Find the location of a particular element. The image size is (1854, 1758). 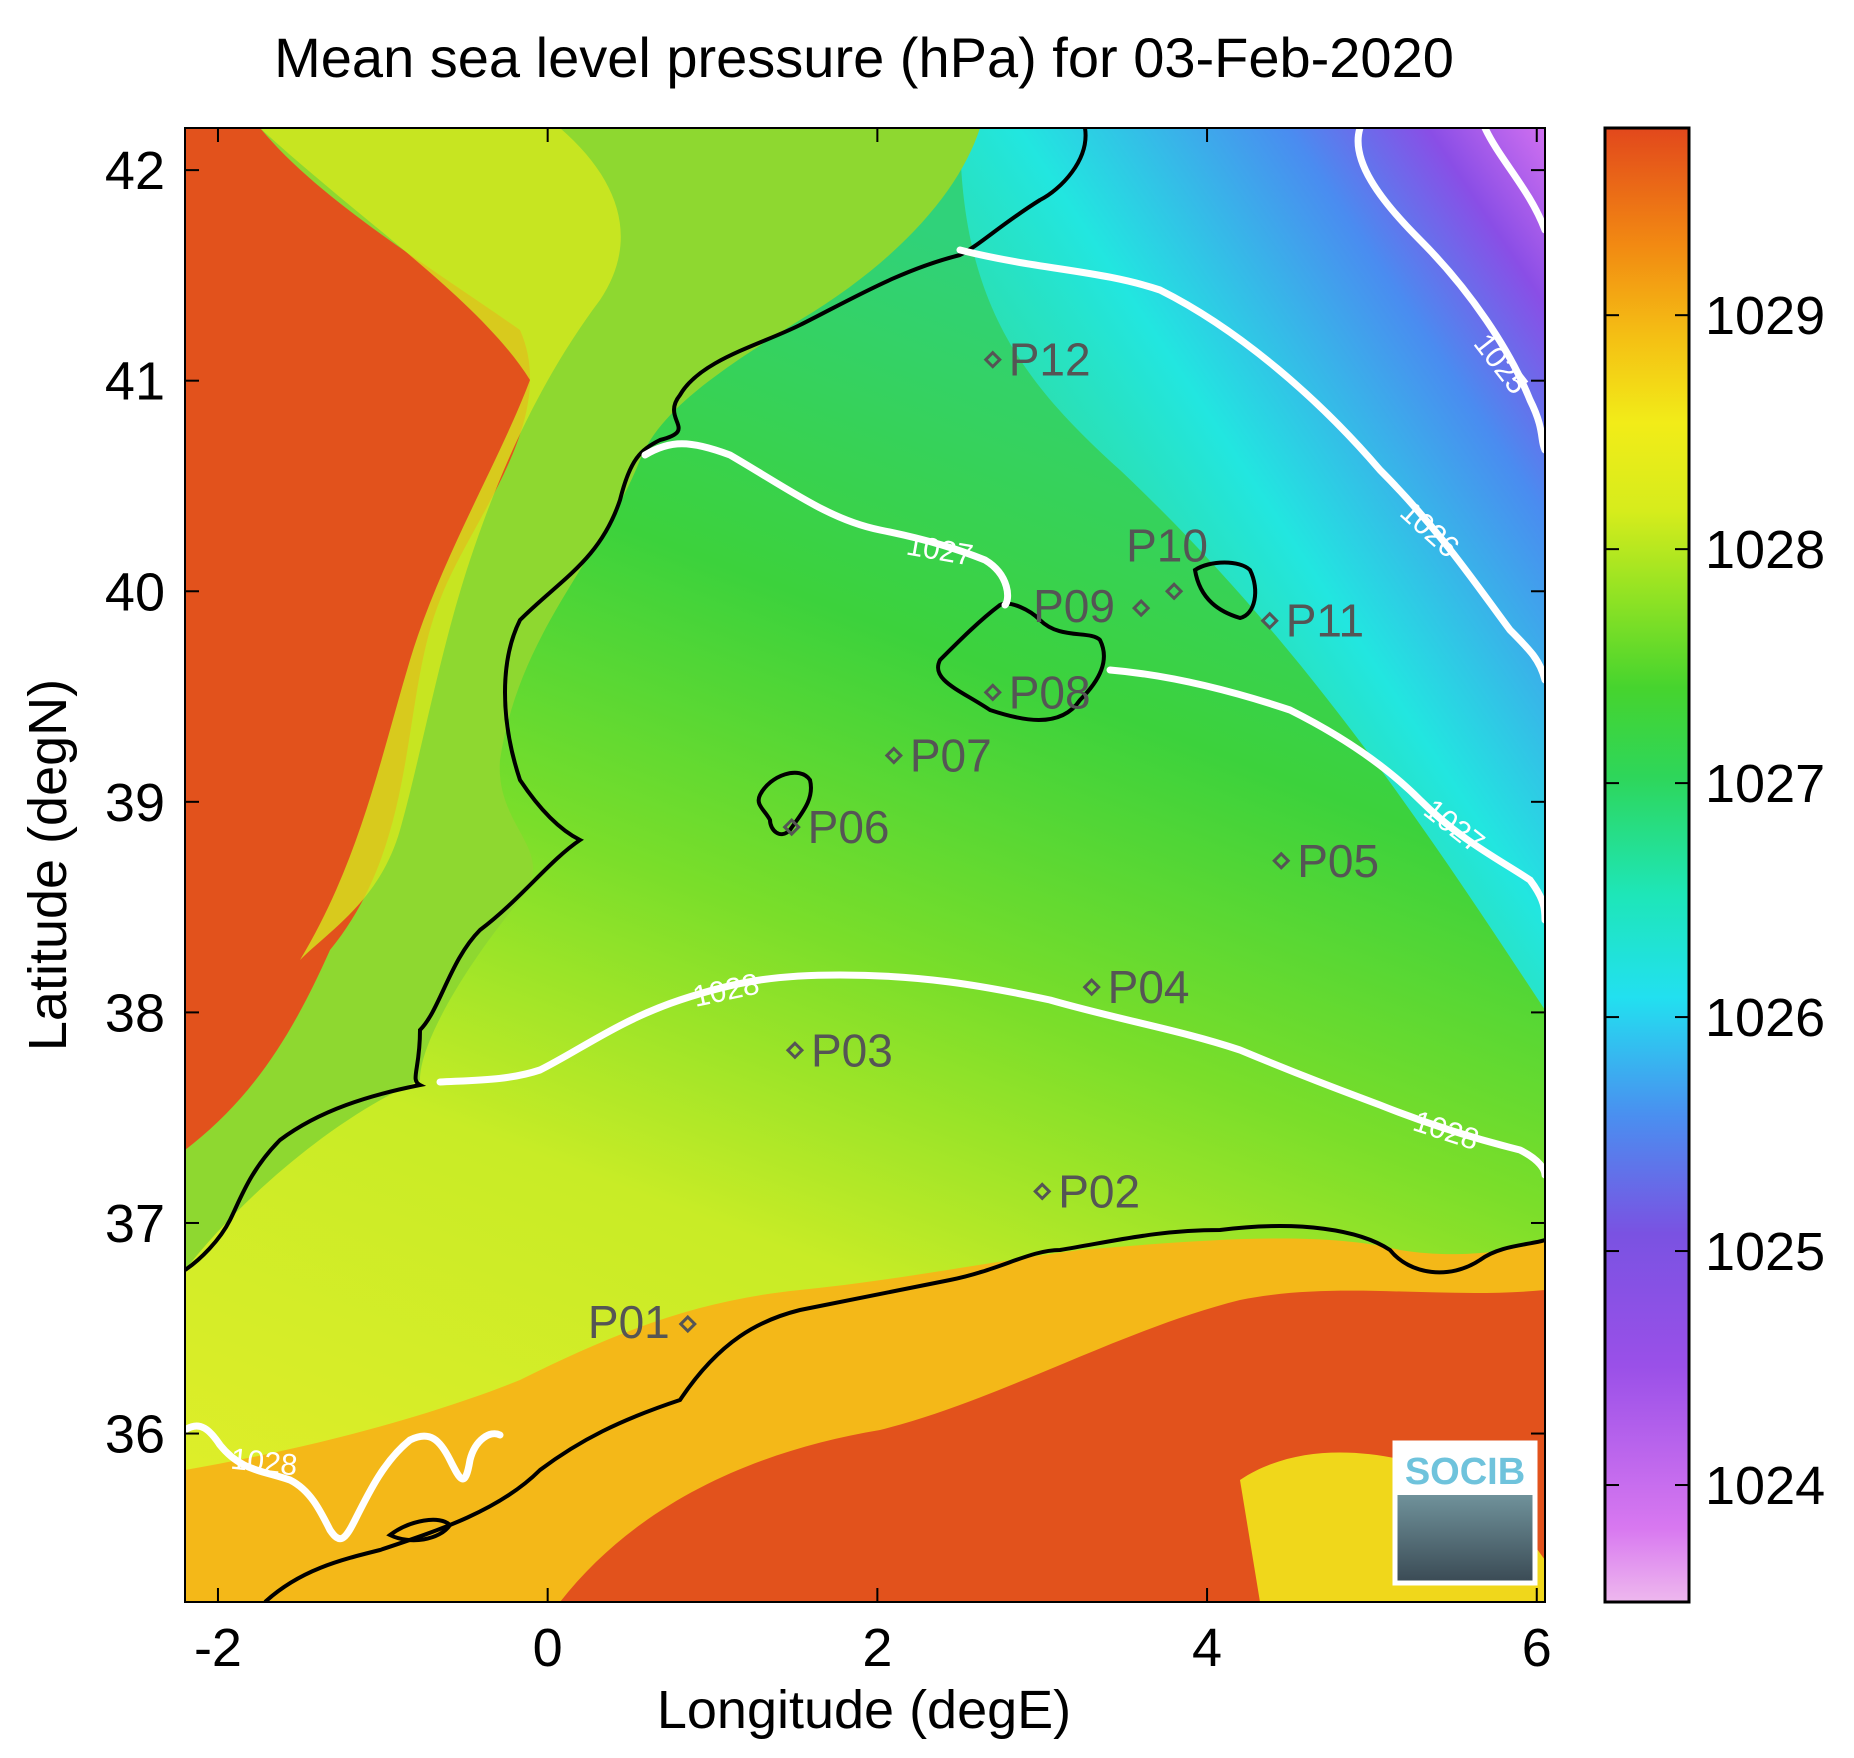

colorbar: 1024 1025 1026 1027 1028 1029 is located at coordinates (1714, 865).